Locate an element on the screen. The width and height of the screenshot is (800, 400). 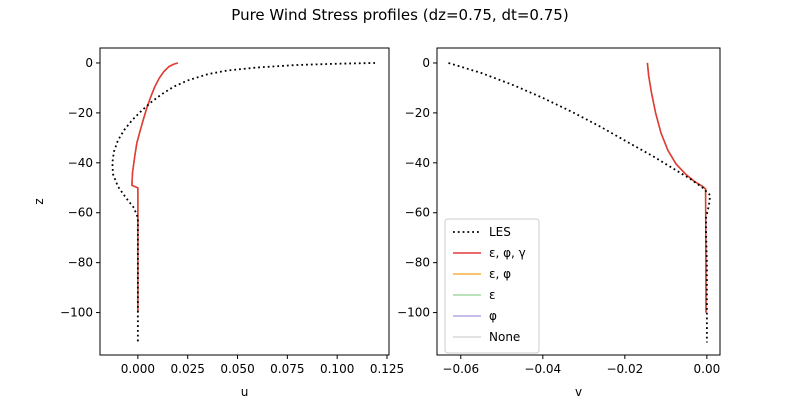
legend-label-les: LES is located at coordinates (500, 232).